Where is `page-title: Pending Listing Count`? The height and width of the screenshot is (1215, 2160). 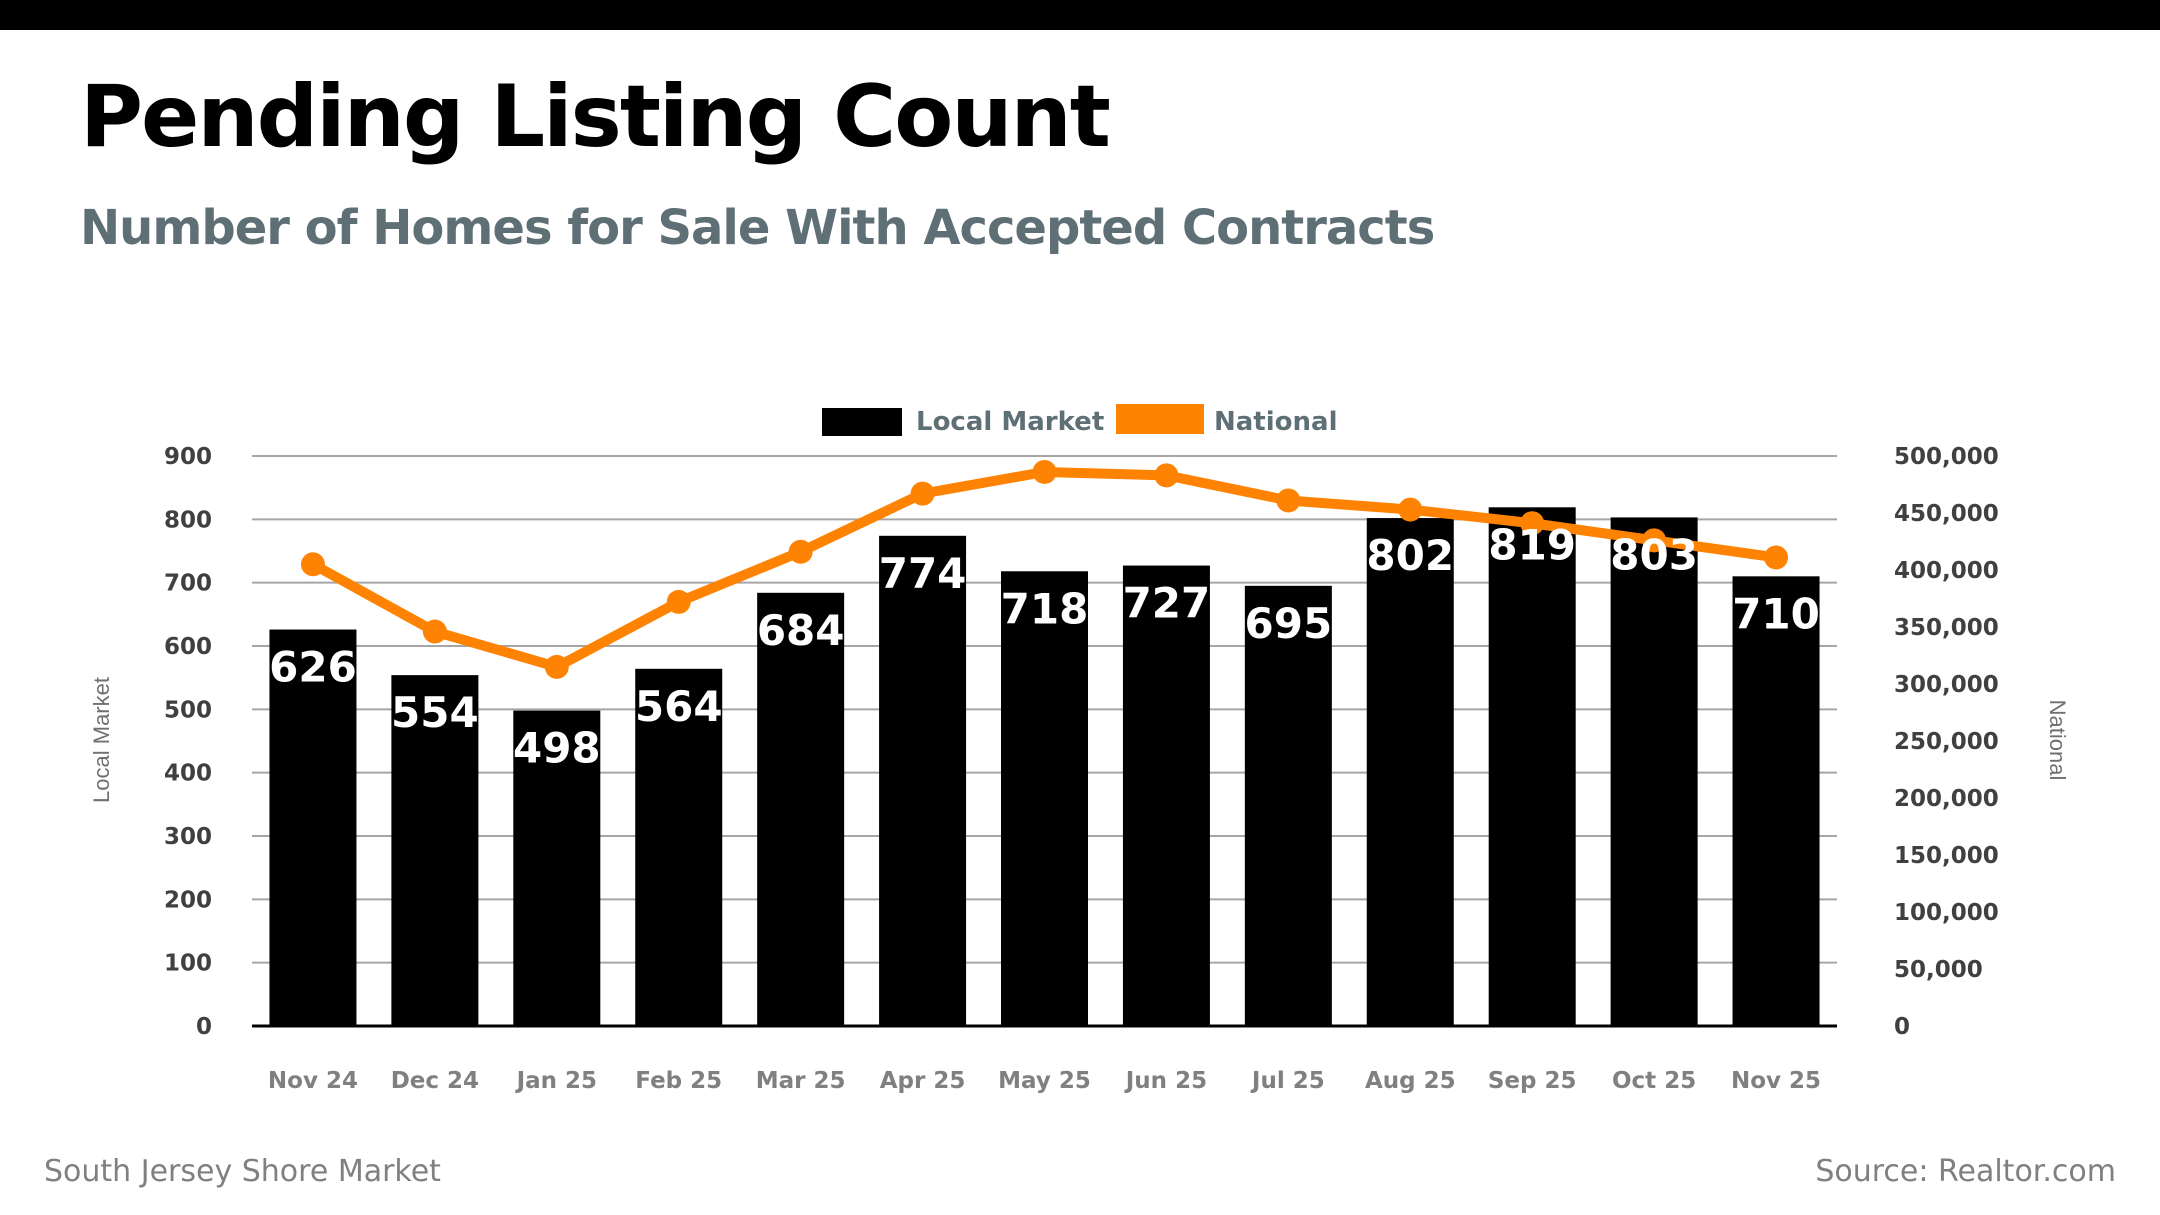 page-title: Pending Listing Count is located at coordinates (595, 117).